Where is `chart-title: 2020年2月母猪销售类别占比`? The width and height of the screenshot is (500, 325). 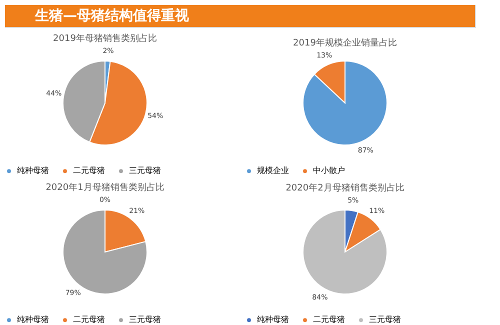 chart-title: 2020年2月母猪销售类别占比 is located at coordinates (345, 188).